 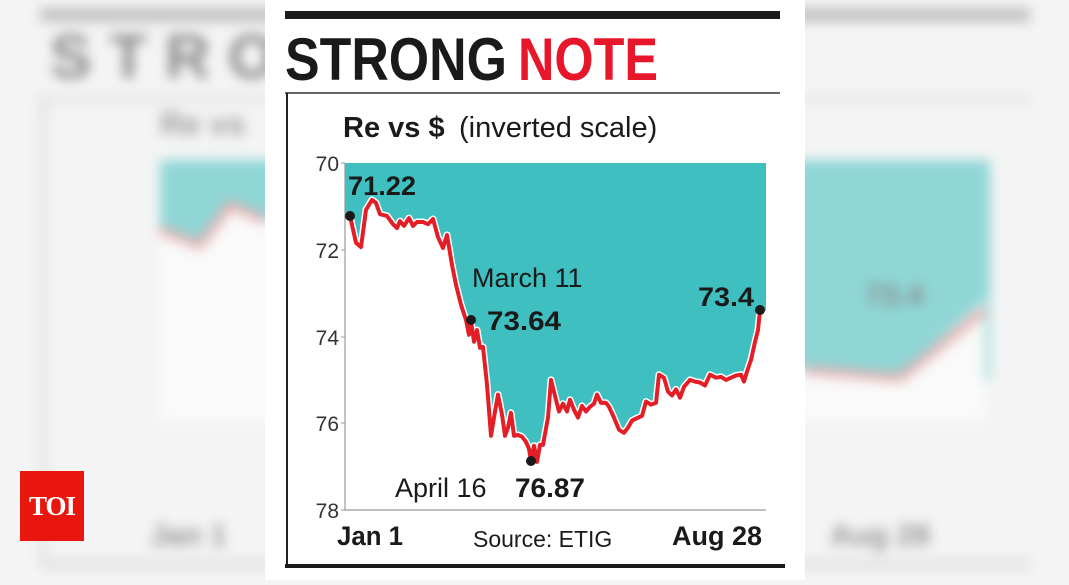 I want to click on y-ticks: 70 72 74 76 78, so click(x=330, y=338).